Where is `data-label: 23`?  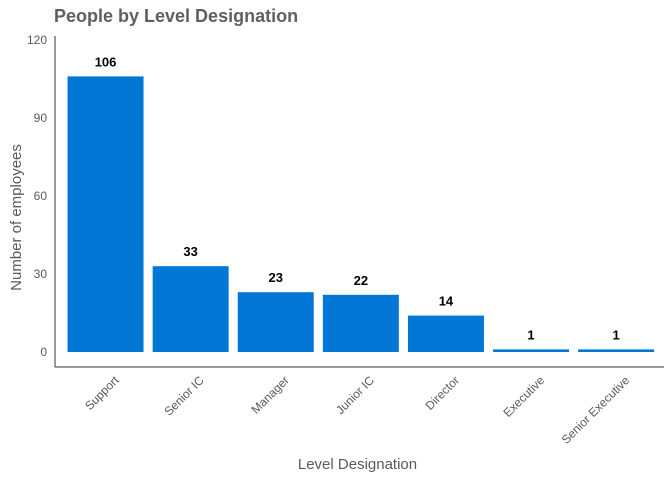
data-label: 23 is located at coordinates (276, 277).